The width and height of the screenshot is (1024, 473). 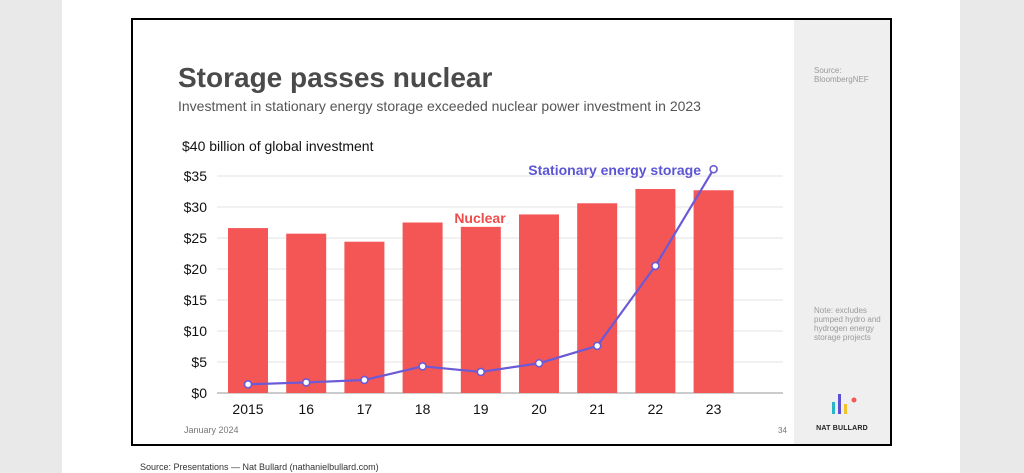 I want to click on y-tick-label: $20, so click(x=196, y=269).